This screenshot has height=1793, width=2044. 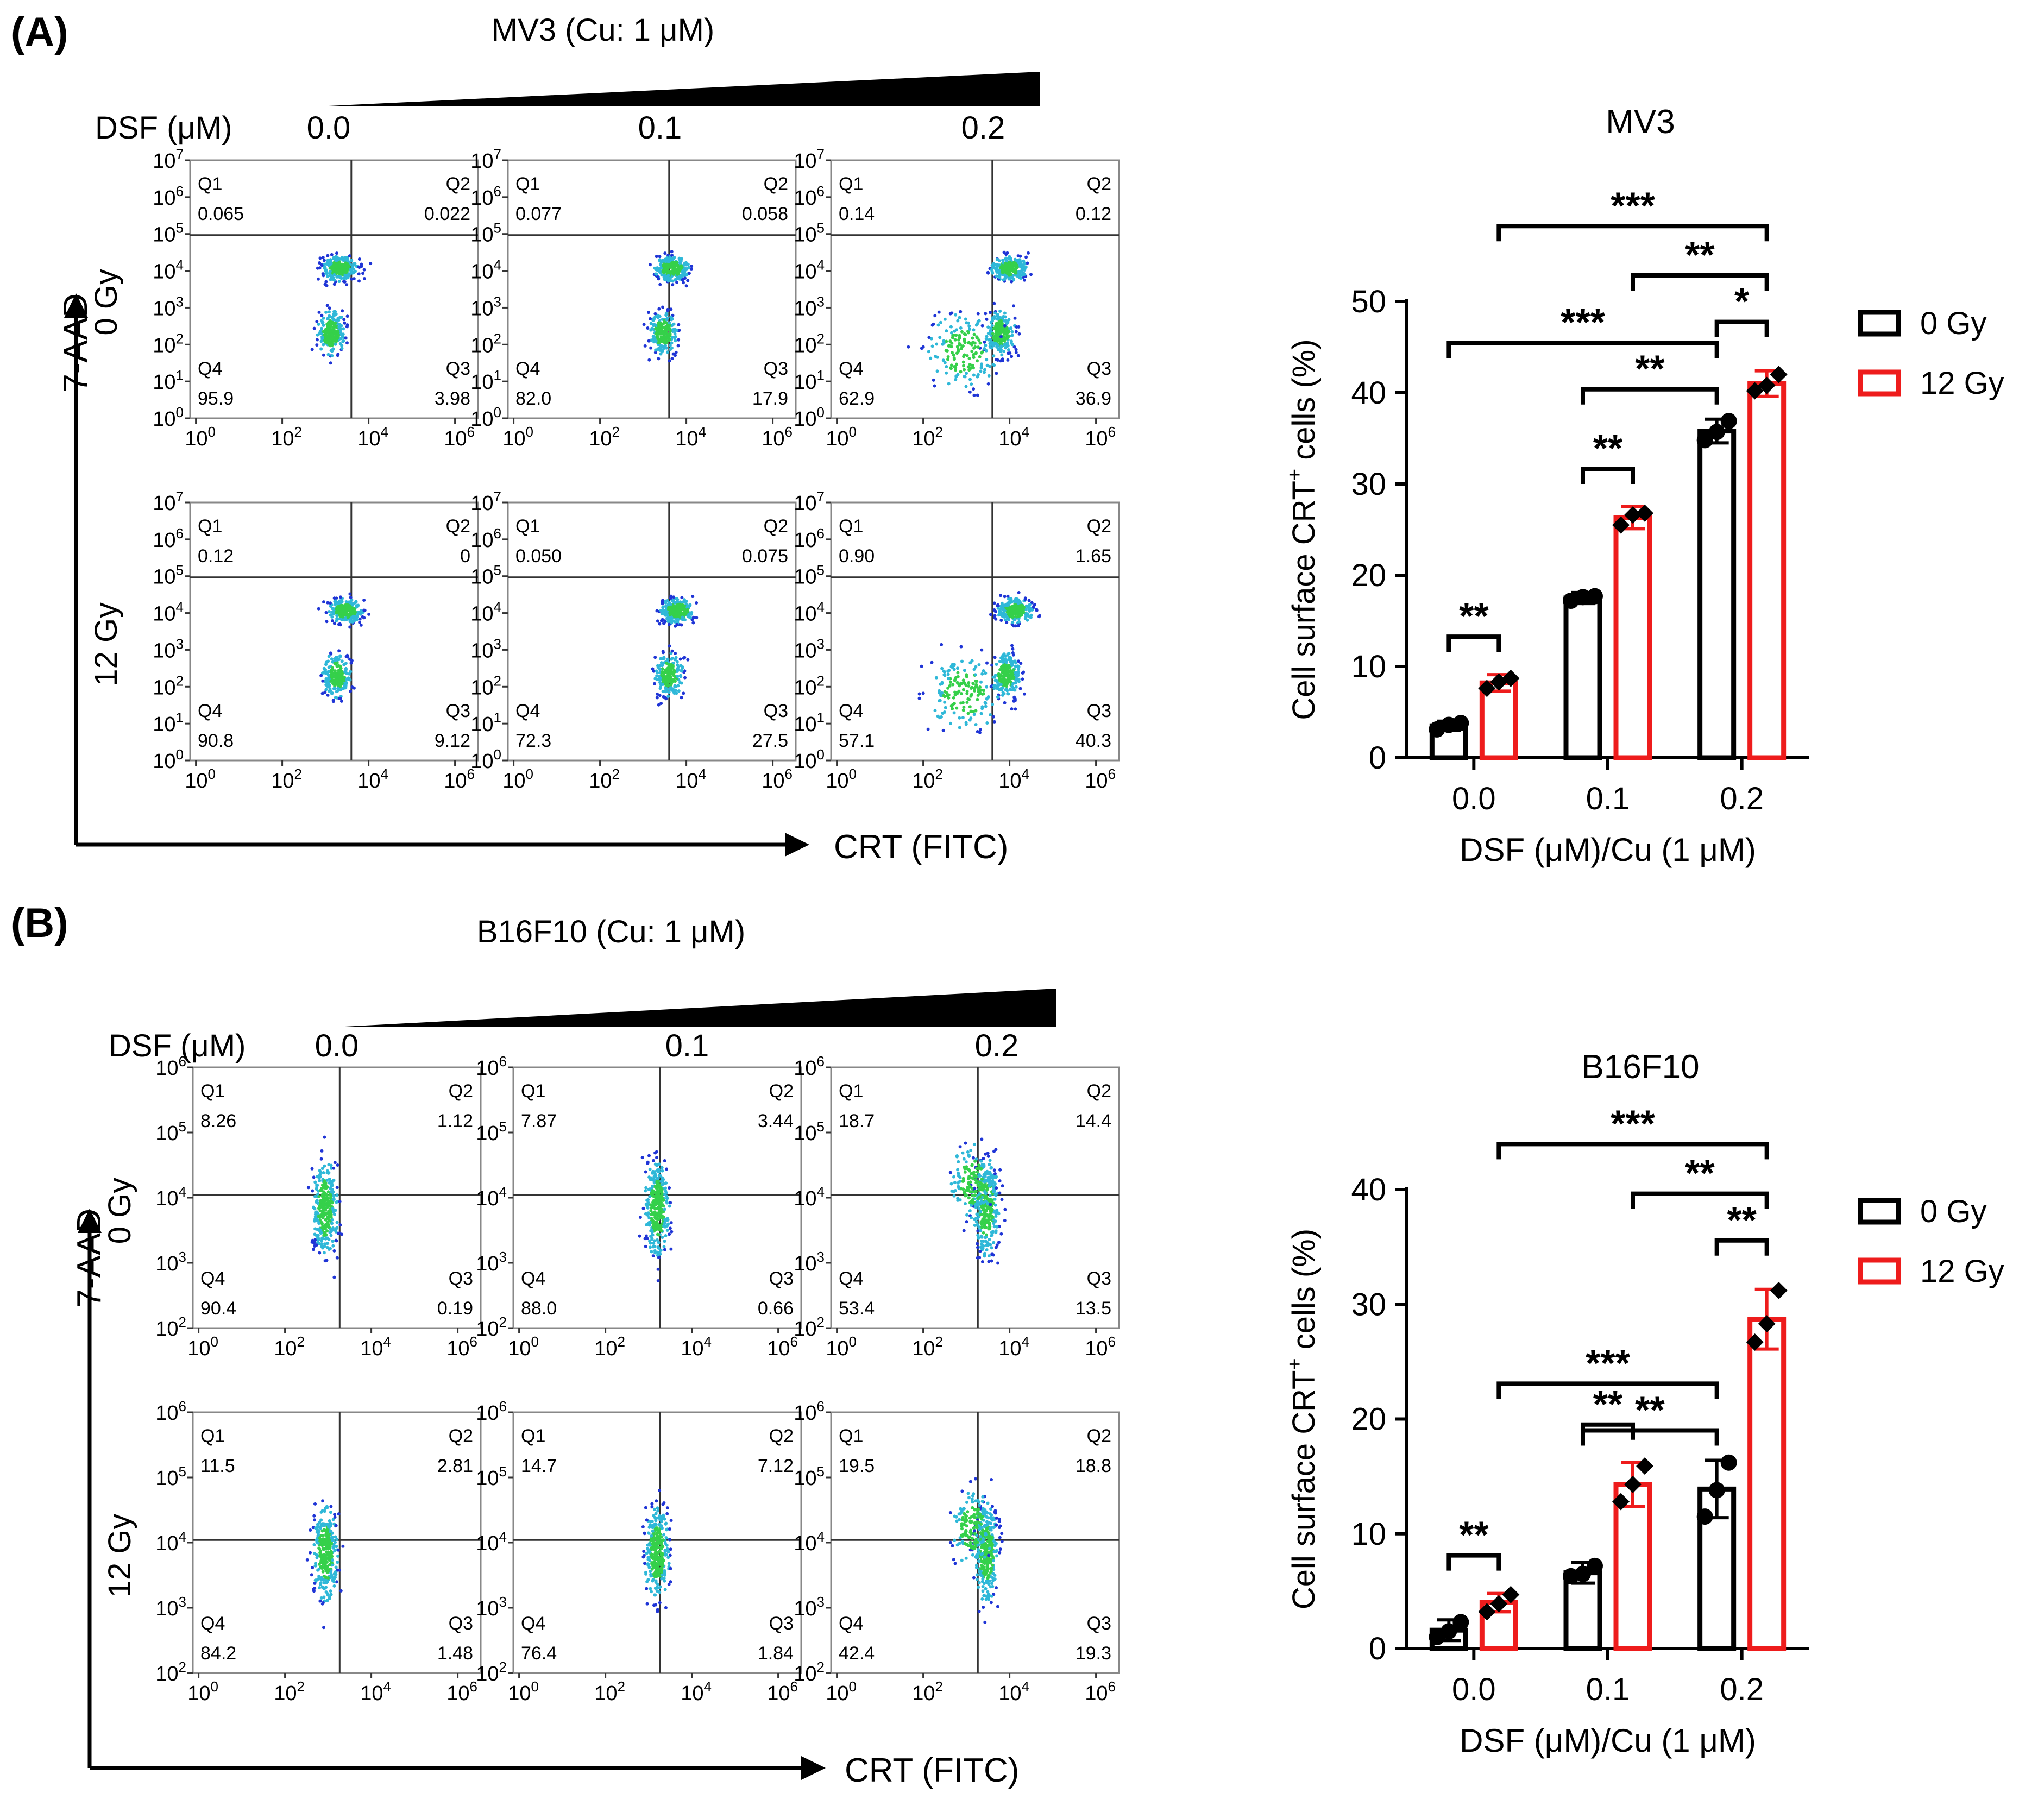 I want to click on quadrant-value: 0.022, so click(x=447, y=214).